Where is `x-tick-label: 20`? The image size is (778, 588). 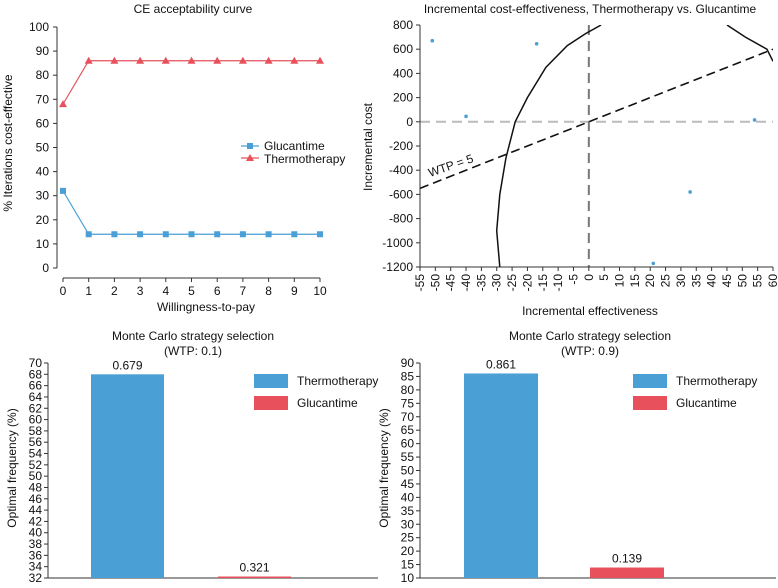
x-tick-label: 20 is located at coordinates (650, 281).